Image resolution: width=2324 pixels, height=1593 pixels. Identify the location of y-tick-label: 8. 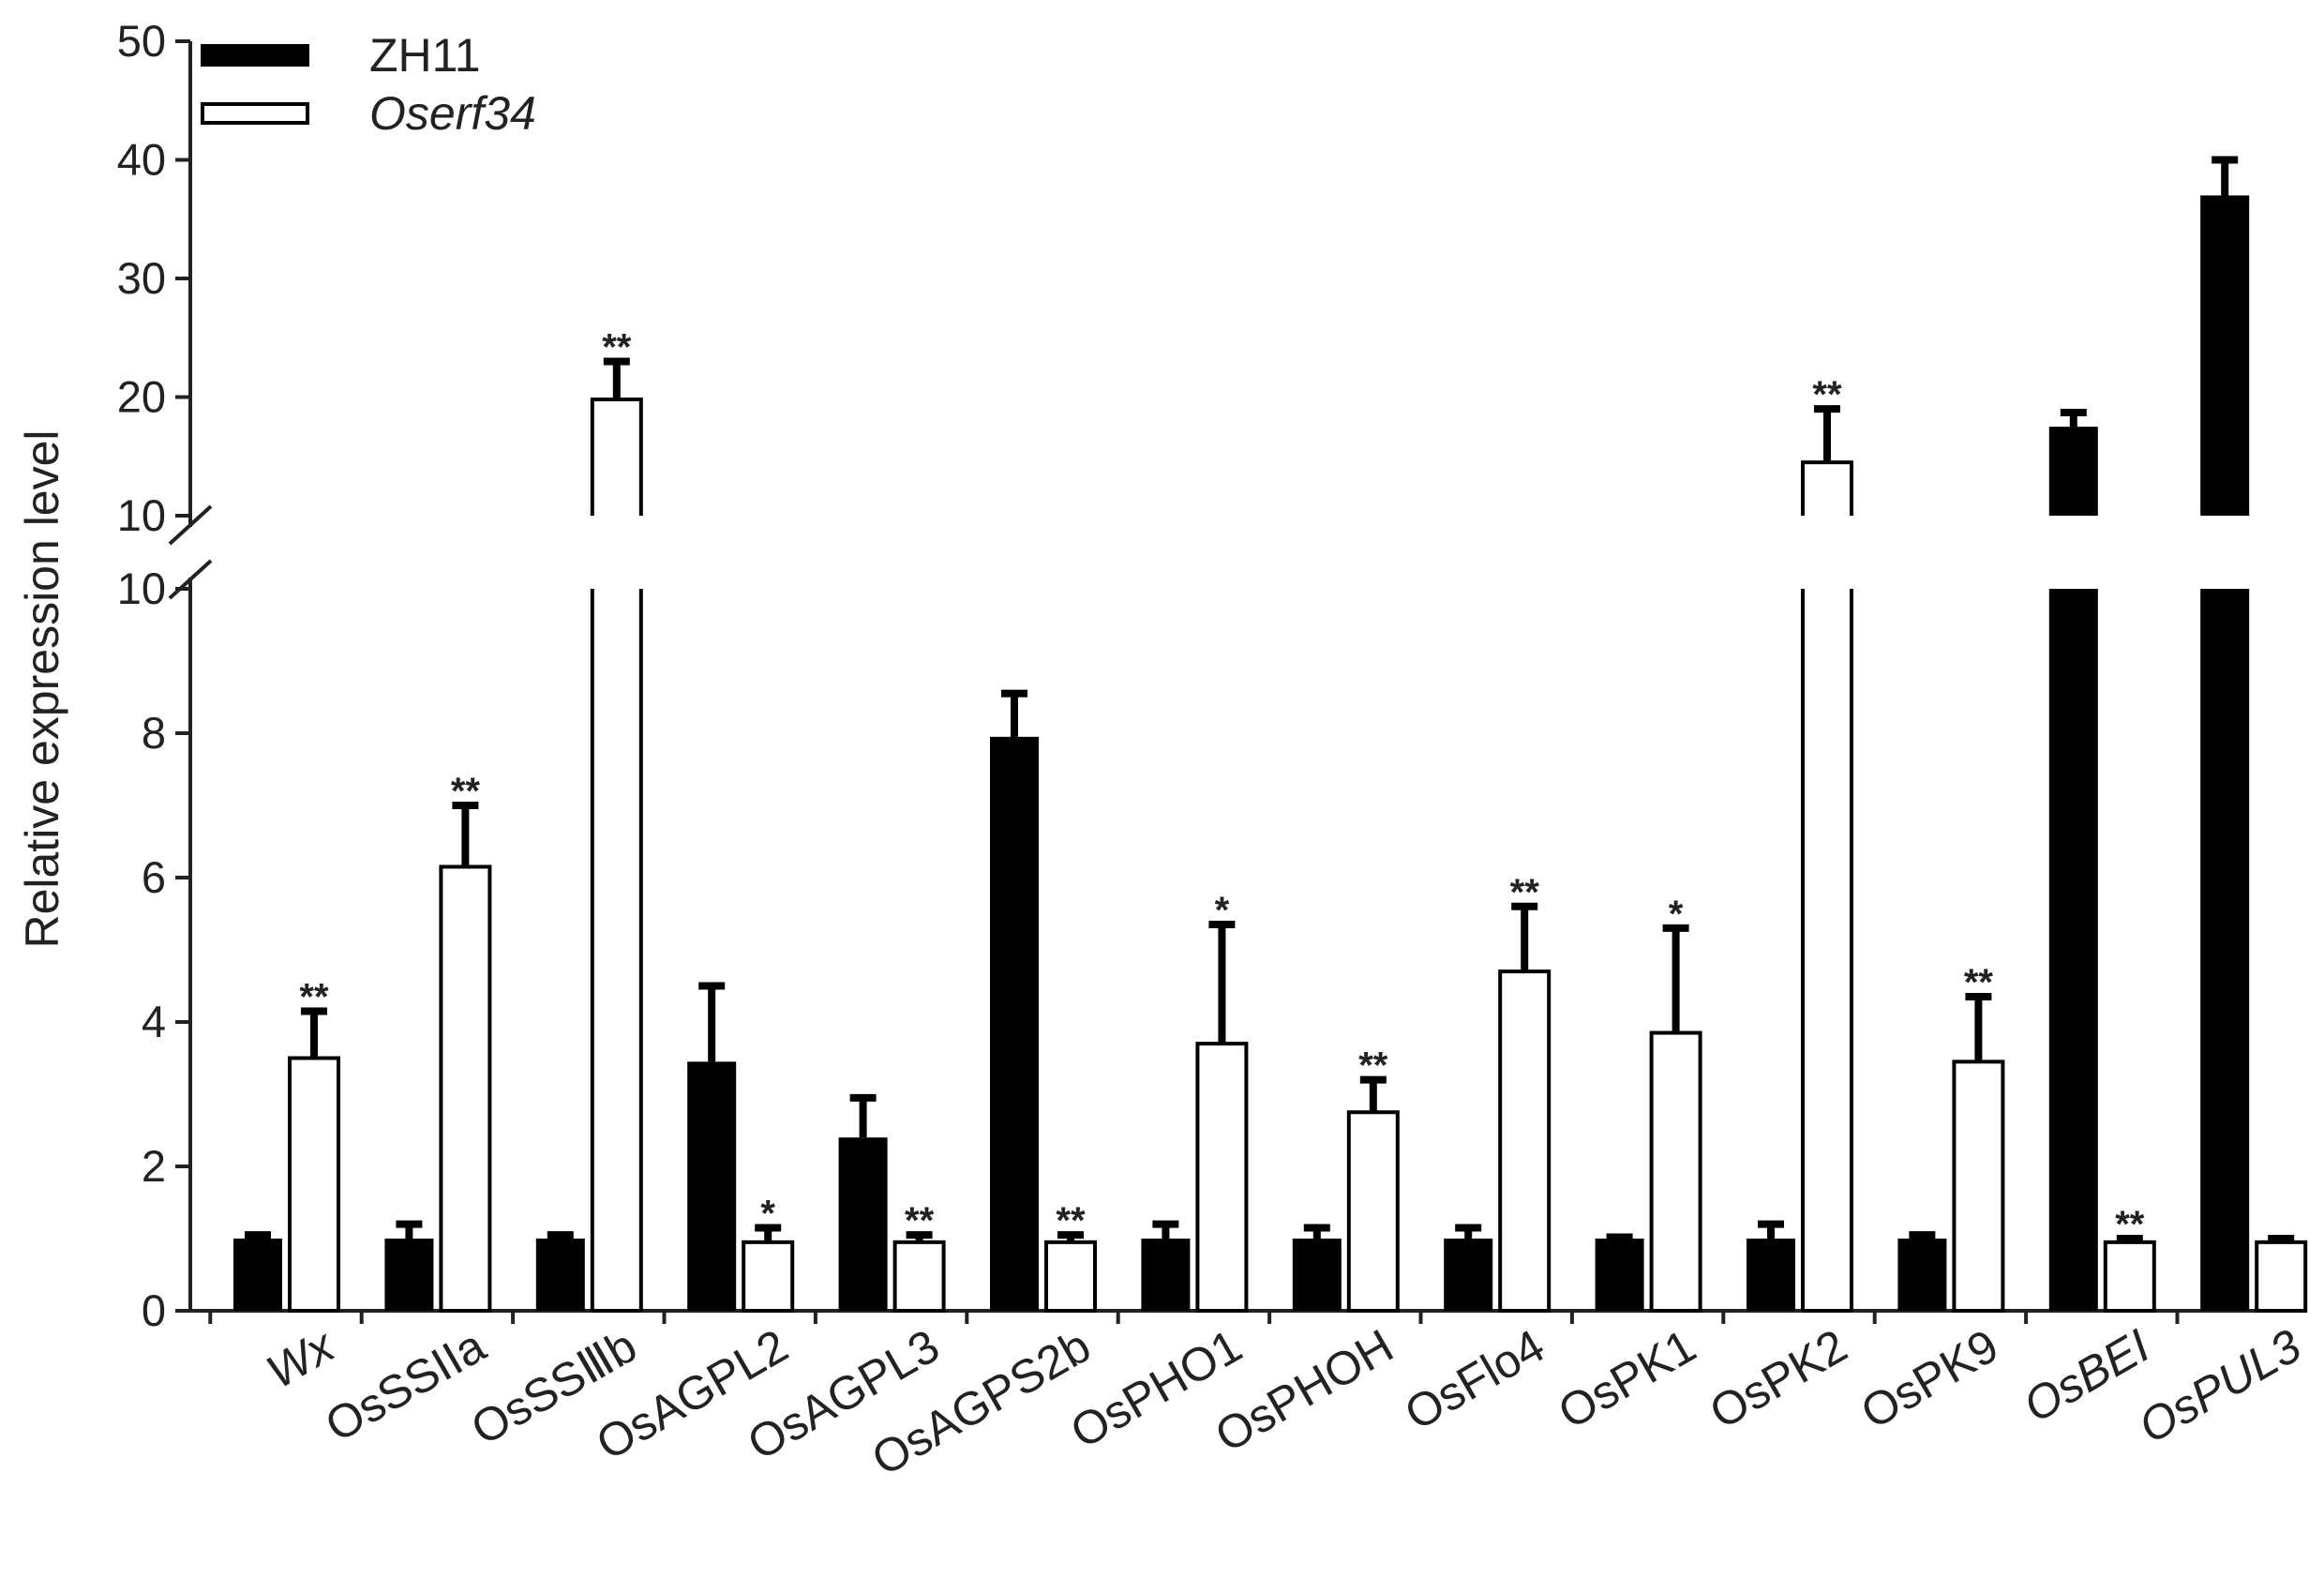
(154, 733).